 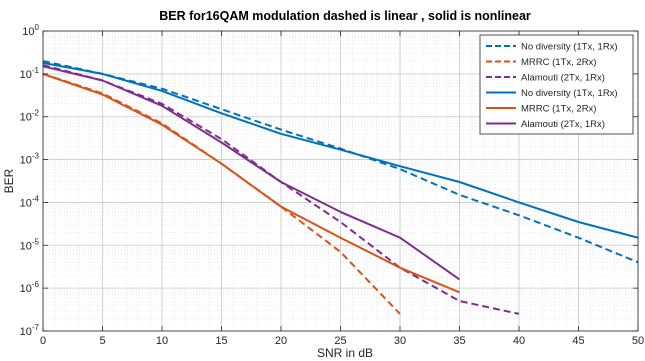 What do you see at coordinates (638, 341) in the screenshot?
I see `x-tick-label: 50` at bounding box center [638, 341].